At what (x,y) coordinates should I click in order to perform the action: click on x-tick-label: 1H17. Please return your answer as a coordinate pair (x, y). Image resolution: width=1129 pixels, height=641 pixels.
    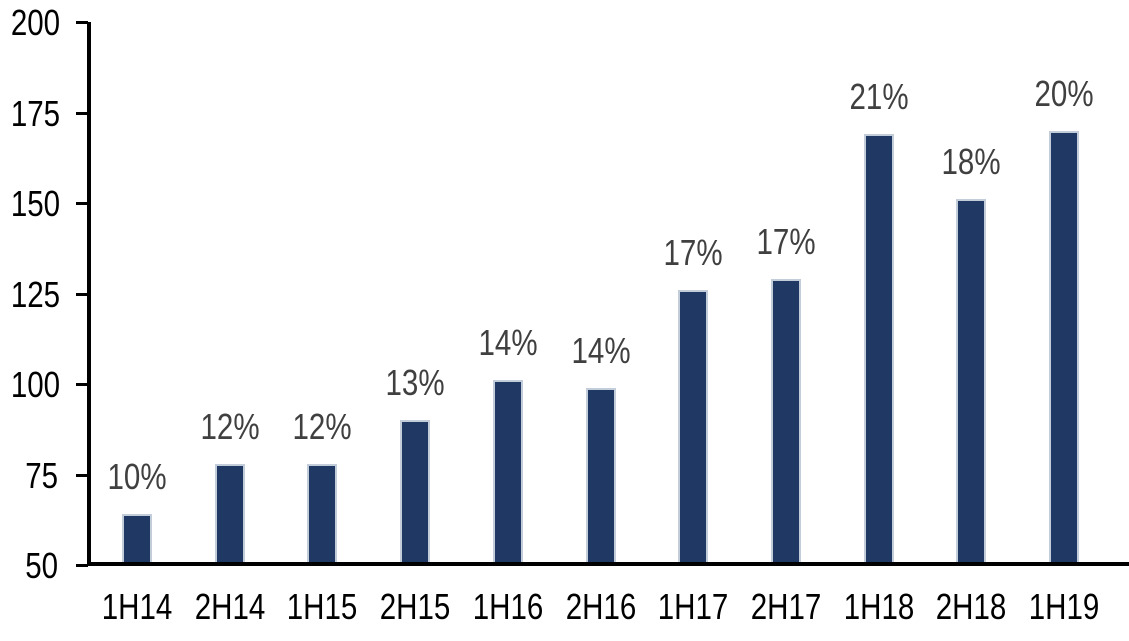
    Looking at the image, I should click on (693, 607).